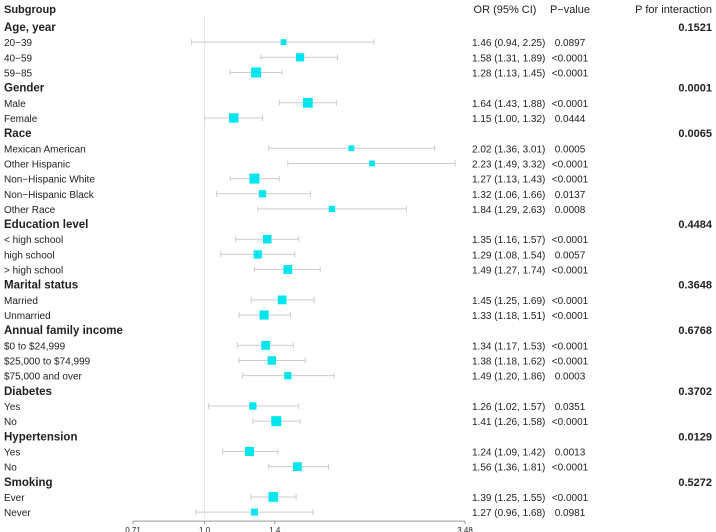 The width and height of the screenshot is (716, 532). What do you see at coordinates (570, 452) in the screenshot?
I see `p-value: 0.0013` at bounding box center [570, 452].